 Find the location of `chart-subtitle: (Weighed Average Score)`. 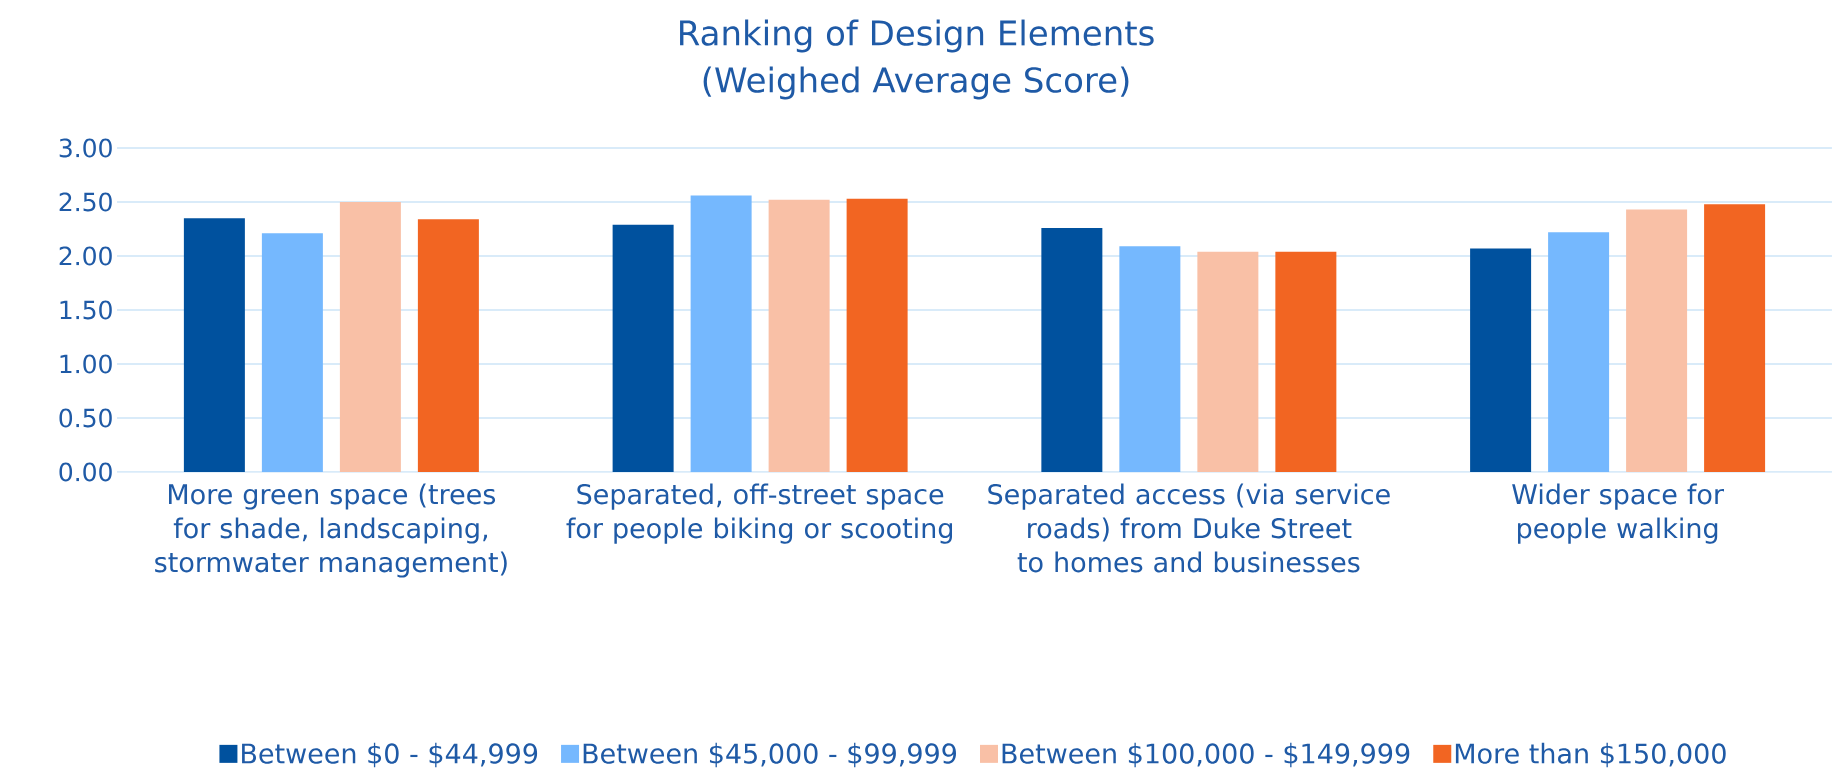

chart-subtitle: (Weighed Average Score) is located at coordinates (916, 83).